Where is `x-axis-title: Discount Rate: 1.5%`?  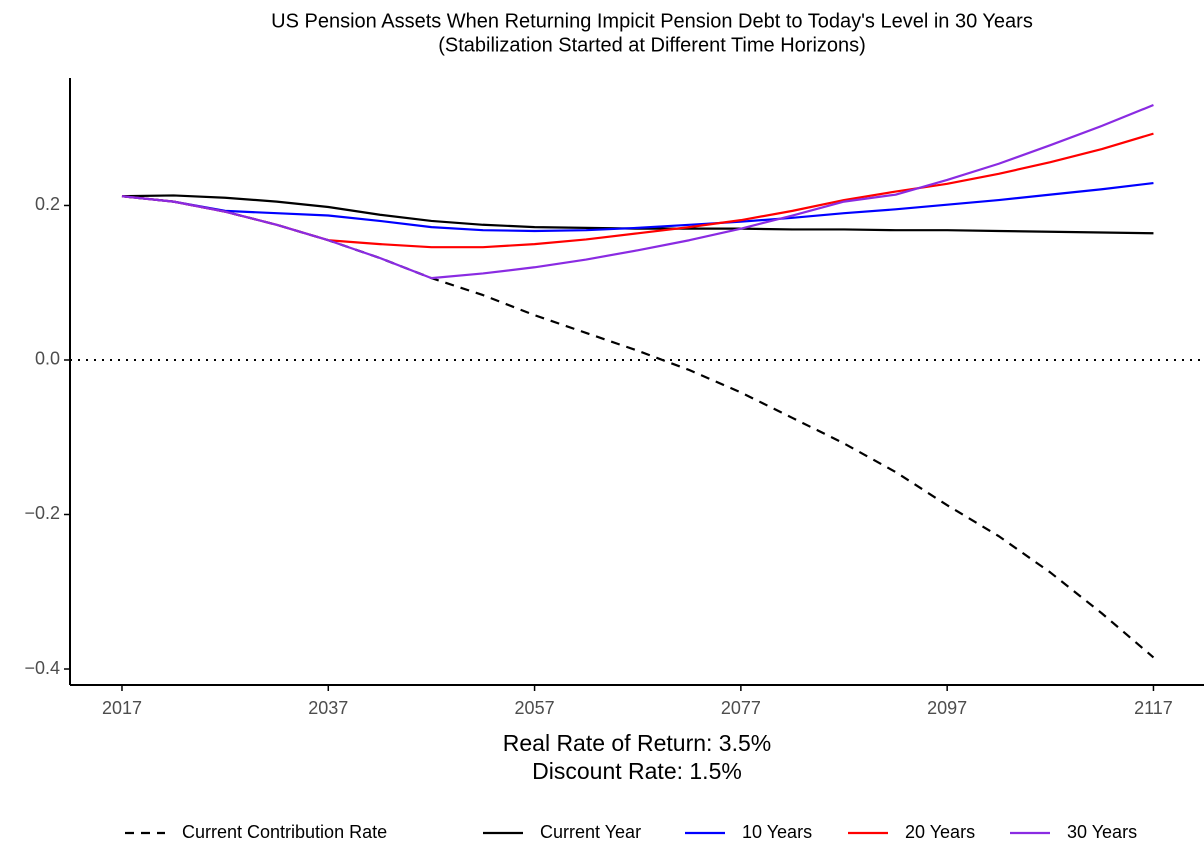 x-axis-title: Discount Rate: 1.5% is located at coordinates (637, 771).